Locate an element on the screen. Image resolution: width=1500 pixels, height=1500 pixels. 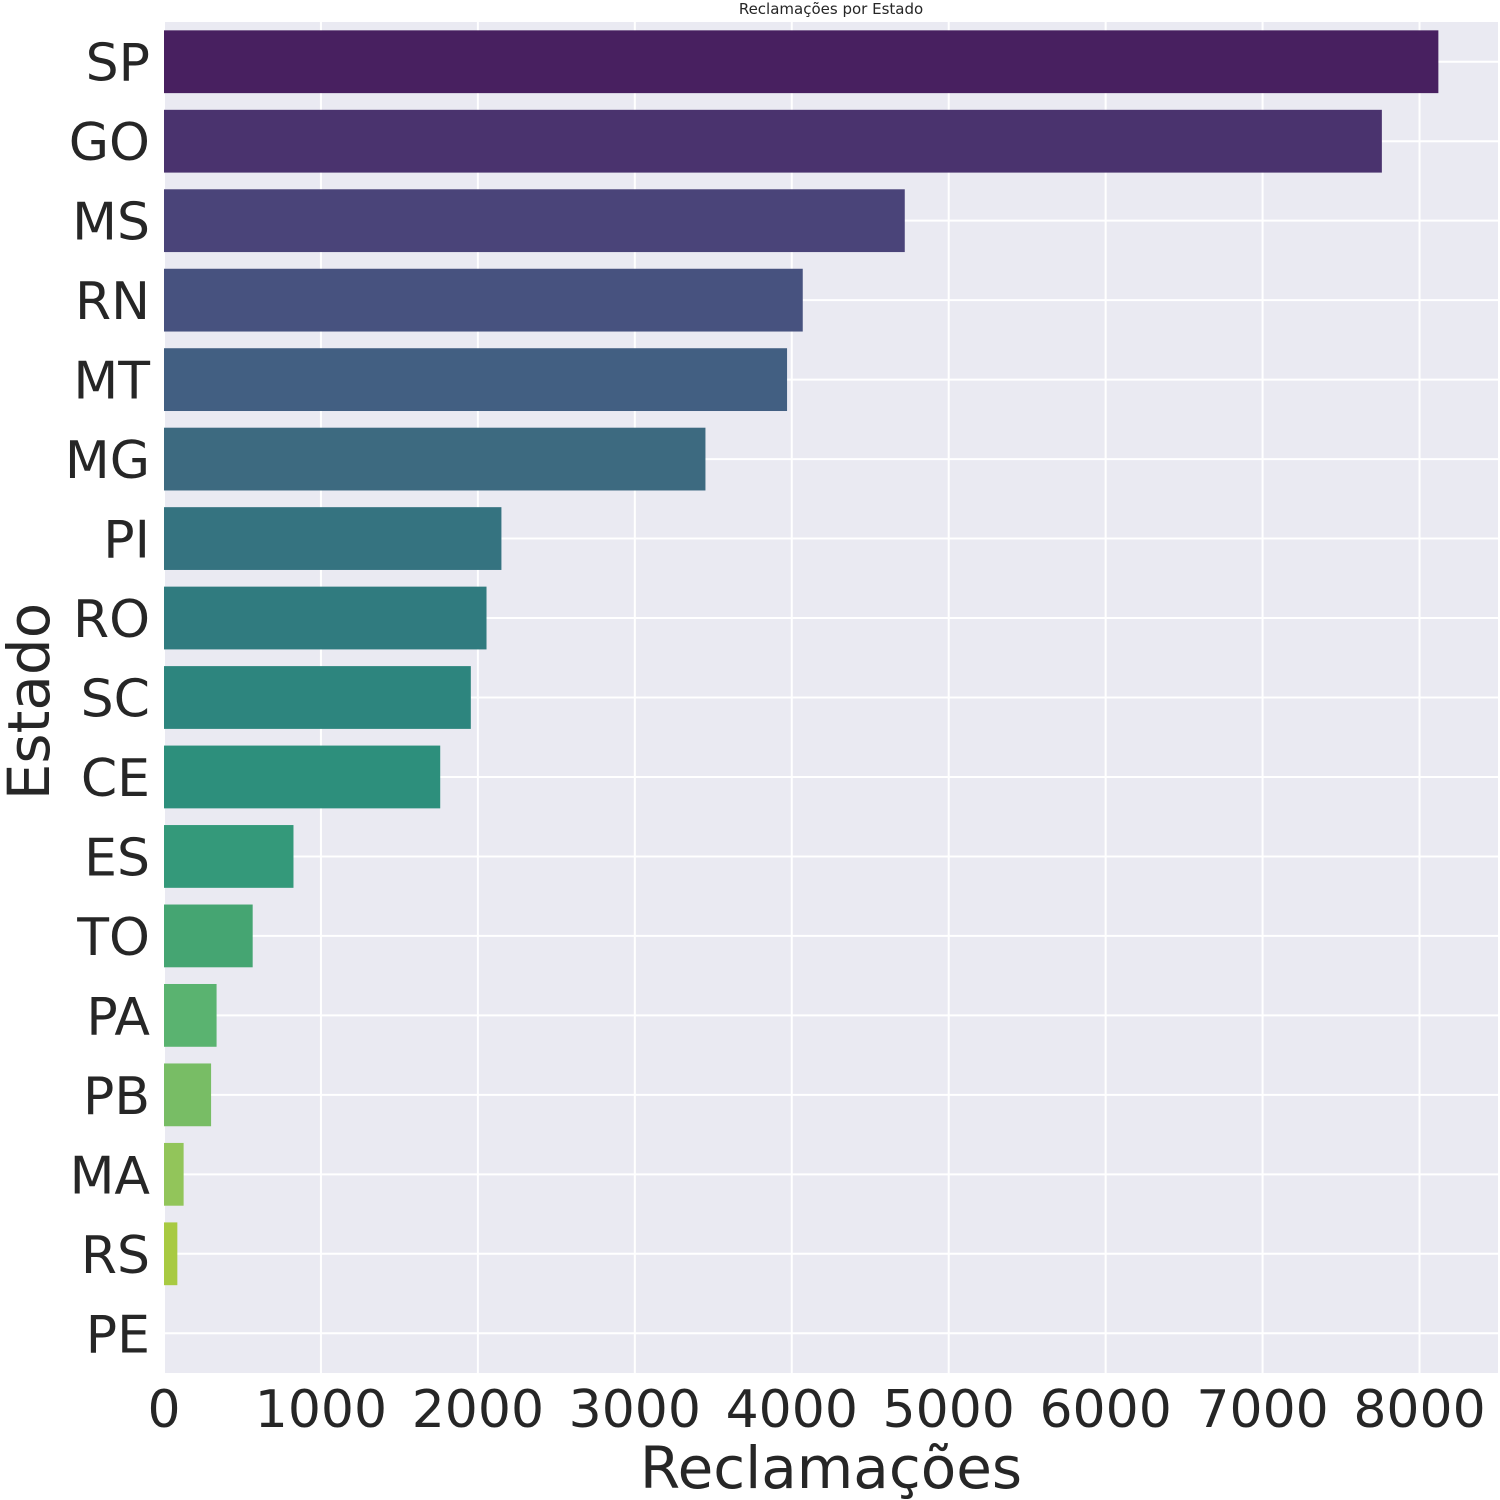
y-tick-label: PI is located at coordinates (126, 541).